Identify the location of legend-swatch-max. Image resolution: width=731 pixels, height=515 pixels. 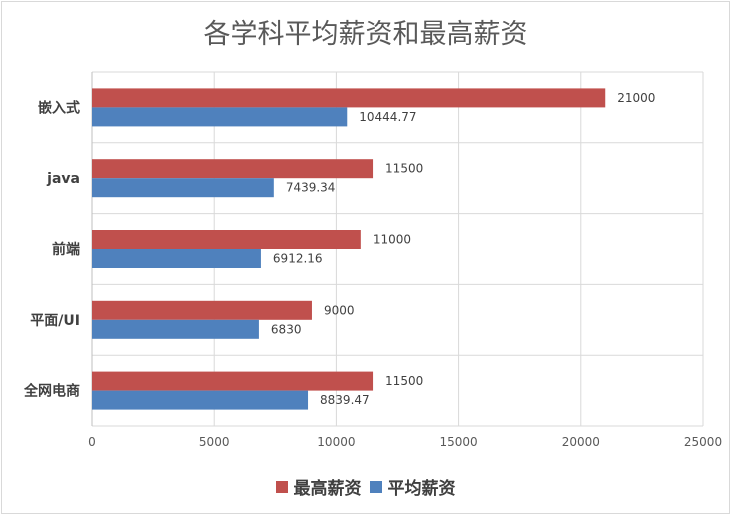
(281, 486).